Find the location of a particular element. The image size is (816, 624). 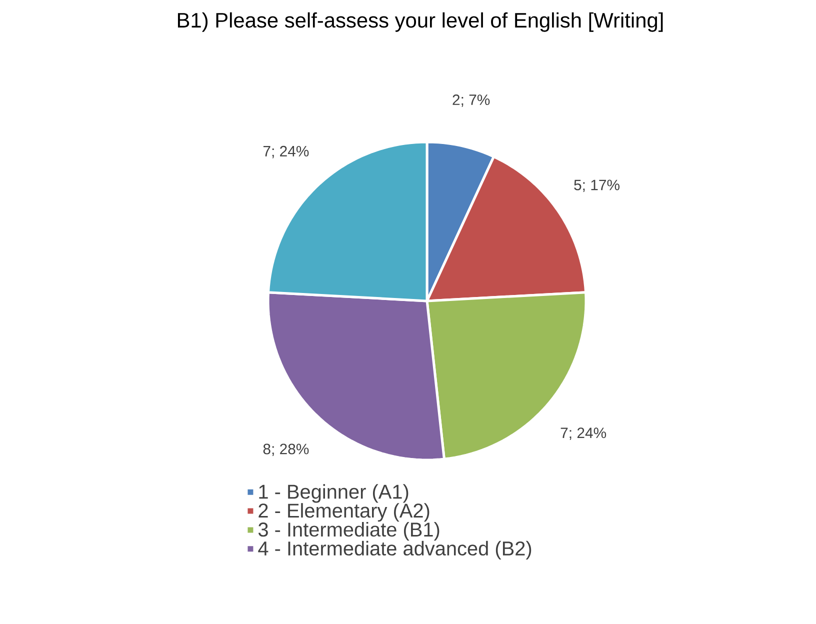

legend-label: 1 - Beginner (A1) is located at coordinates (333, 493).